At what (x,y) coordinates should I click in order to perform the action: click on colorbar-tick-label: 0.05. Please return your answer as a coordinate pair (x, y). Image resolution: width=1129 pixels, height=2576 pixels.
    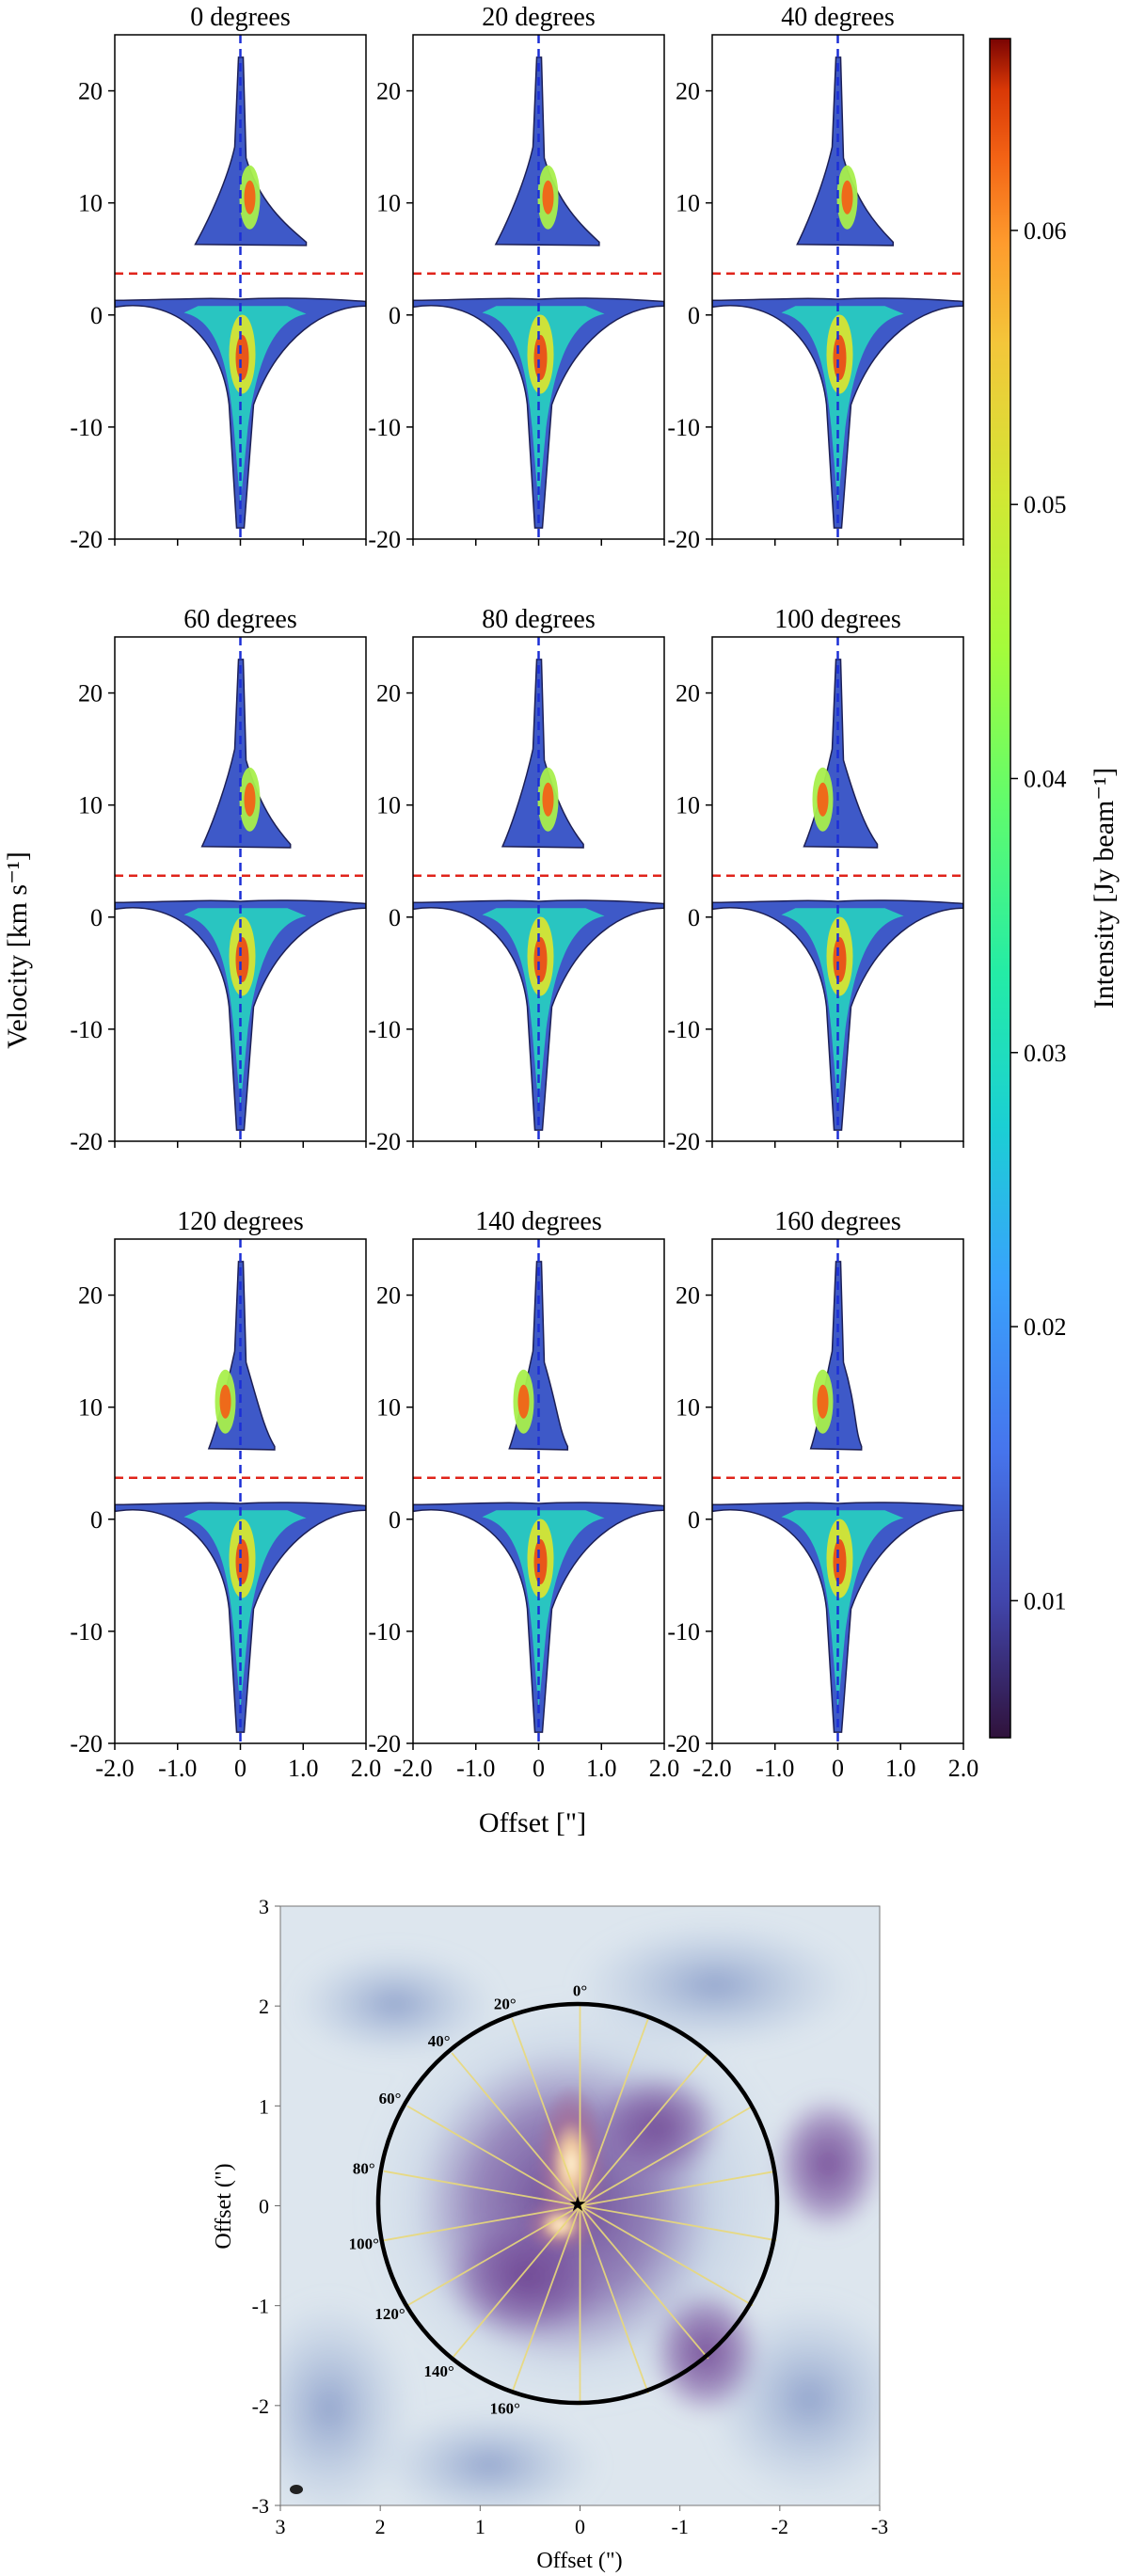
    Looking at the image, I should click on (1045, 504).